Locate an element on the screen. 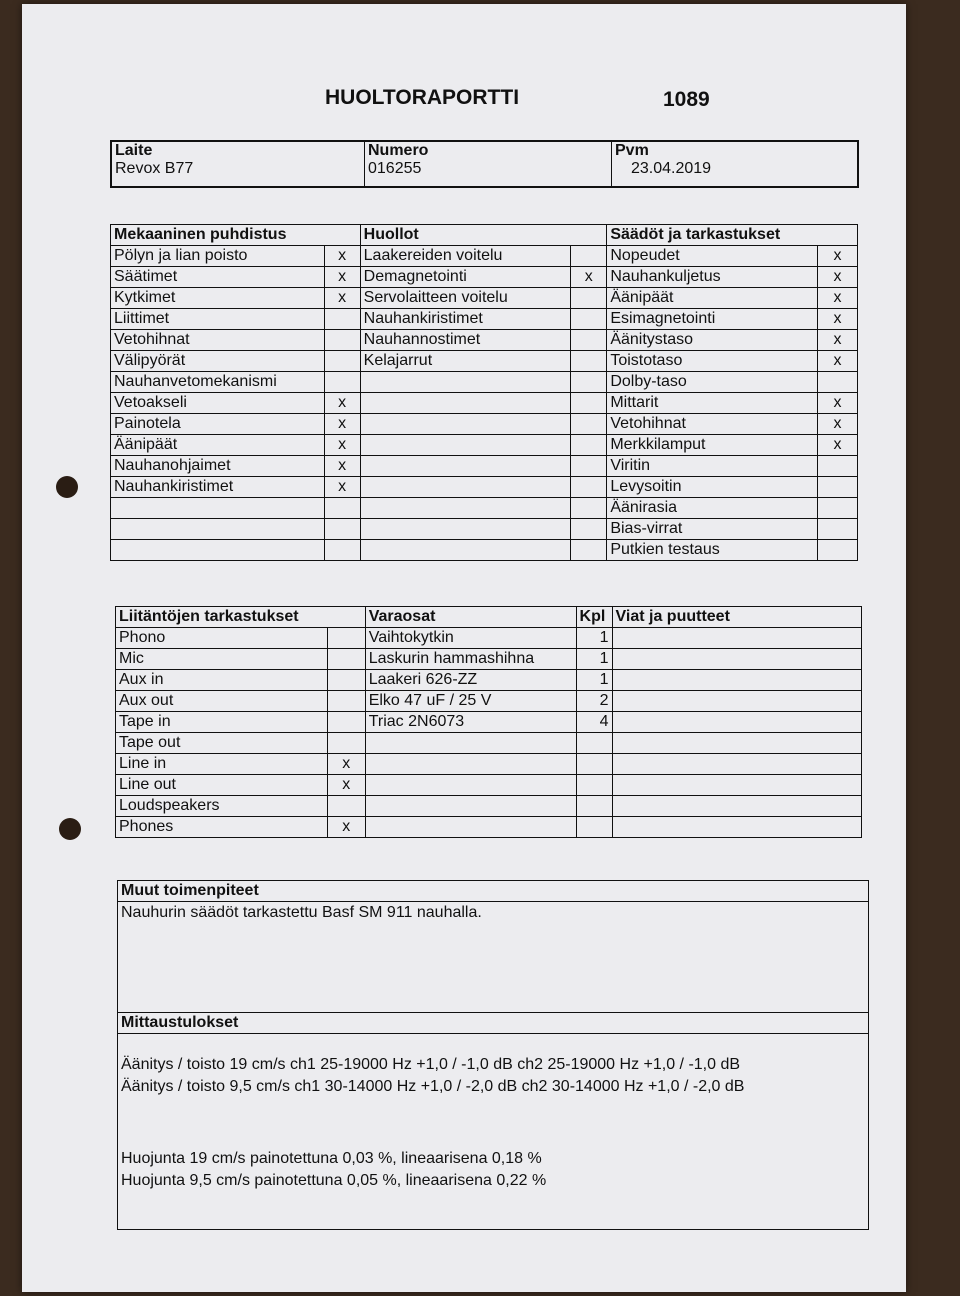  table-cell: Levysoitin is located at coordinates (712, 487).